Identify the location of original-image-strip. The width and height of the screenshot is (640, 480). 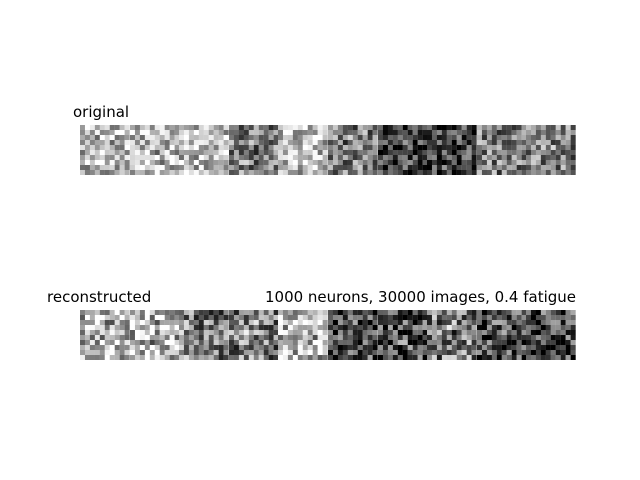
(328, 150).